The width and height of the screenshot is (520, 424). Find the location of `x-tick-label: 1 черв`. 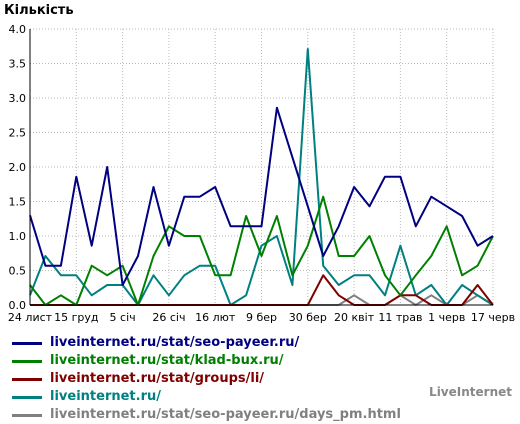

x-tick-label: 1 черв is located at coordinates (446, 317).